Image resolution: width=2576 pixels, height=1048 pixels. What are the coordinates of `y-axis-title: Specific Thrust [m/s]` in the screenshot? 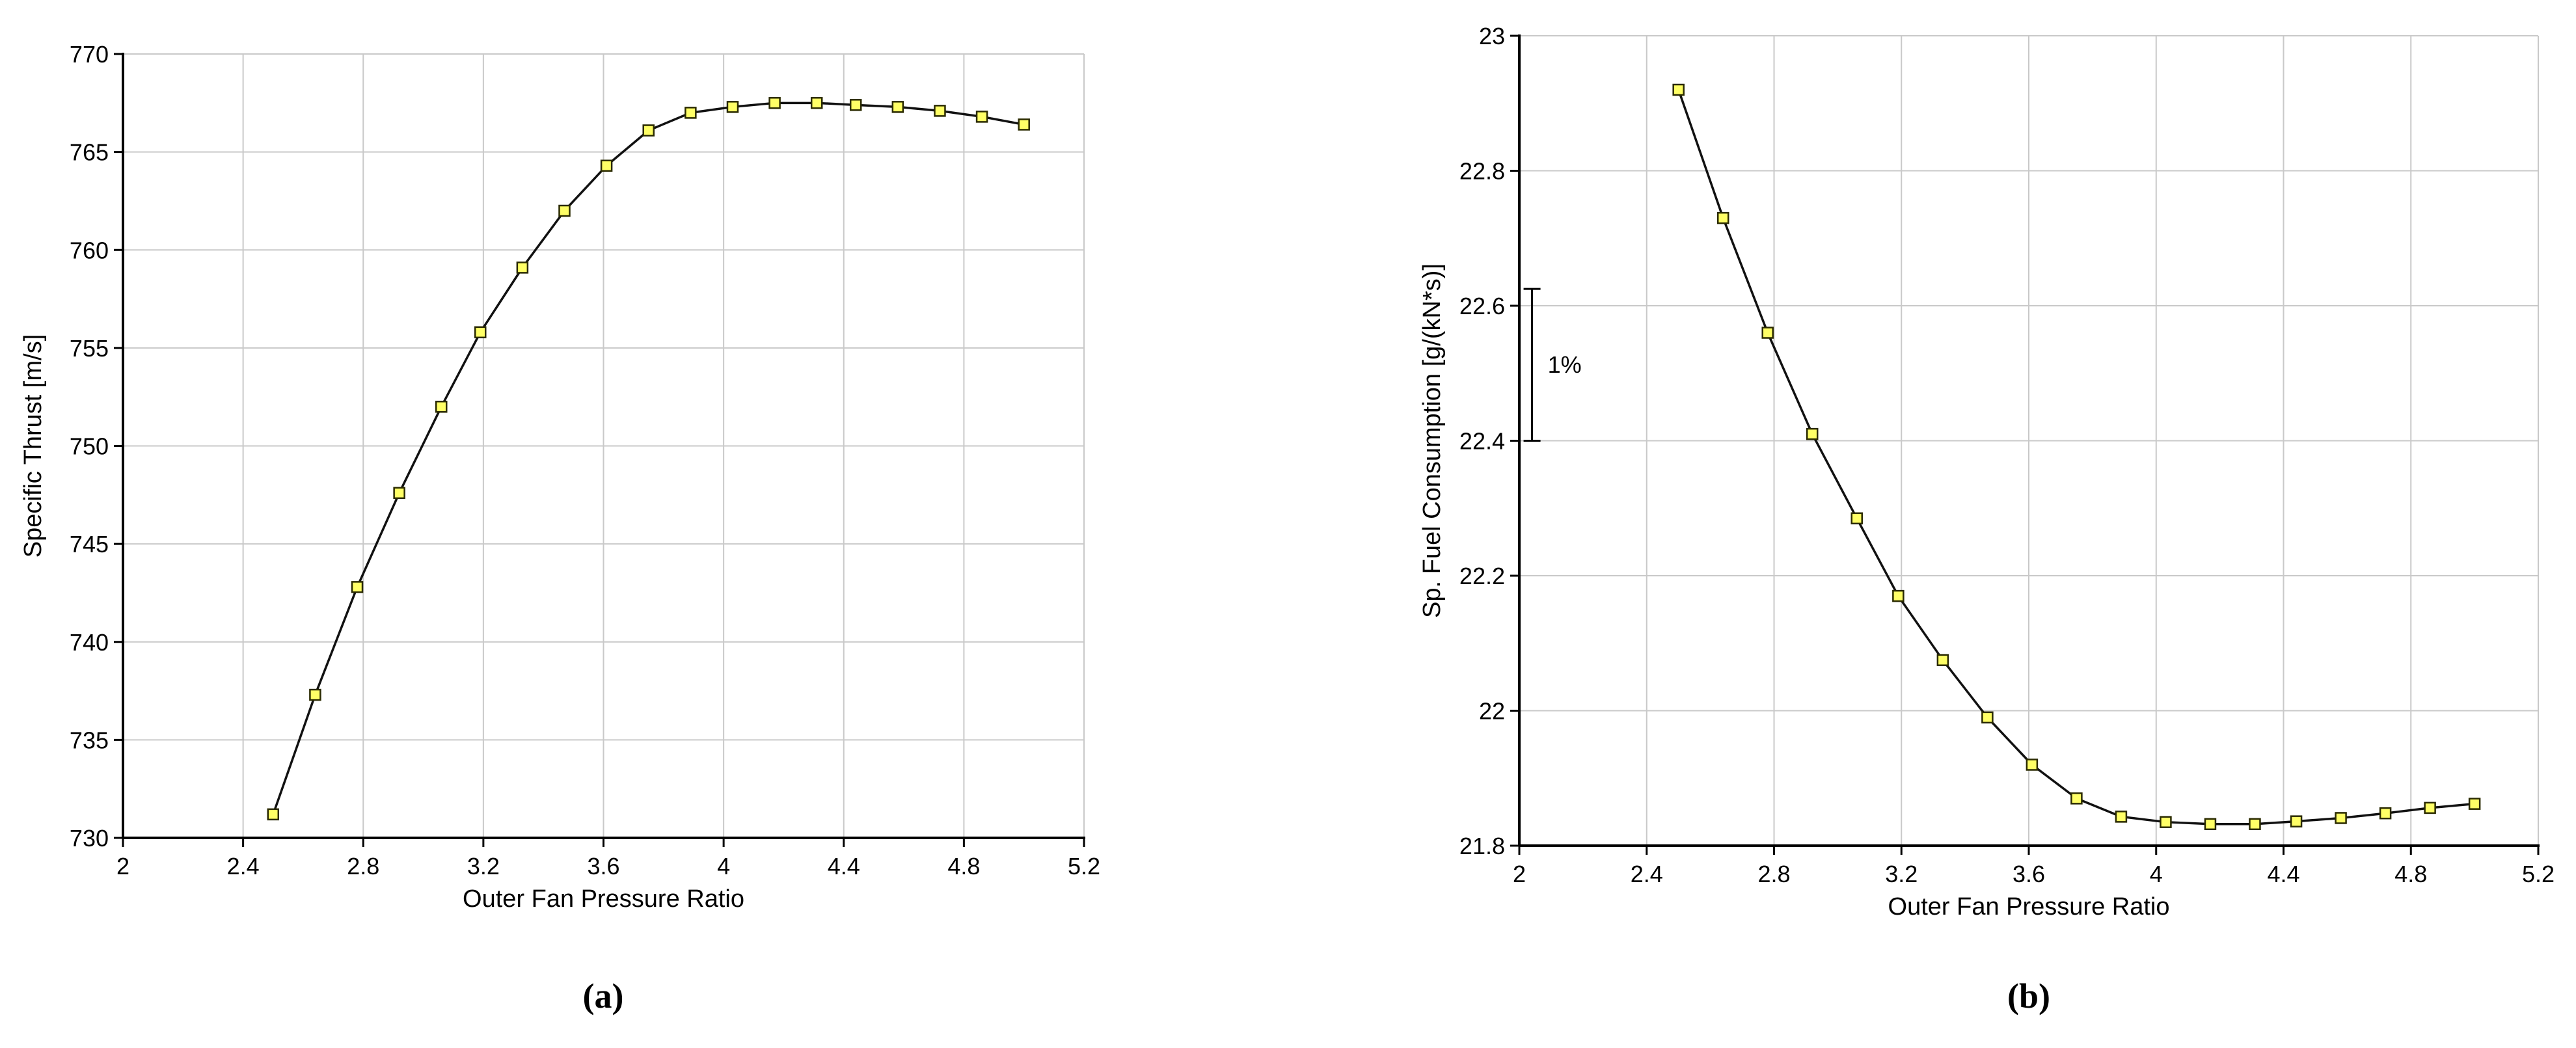 It's located at (33, 446).